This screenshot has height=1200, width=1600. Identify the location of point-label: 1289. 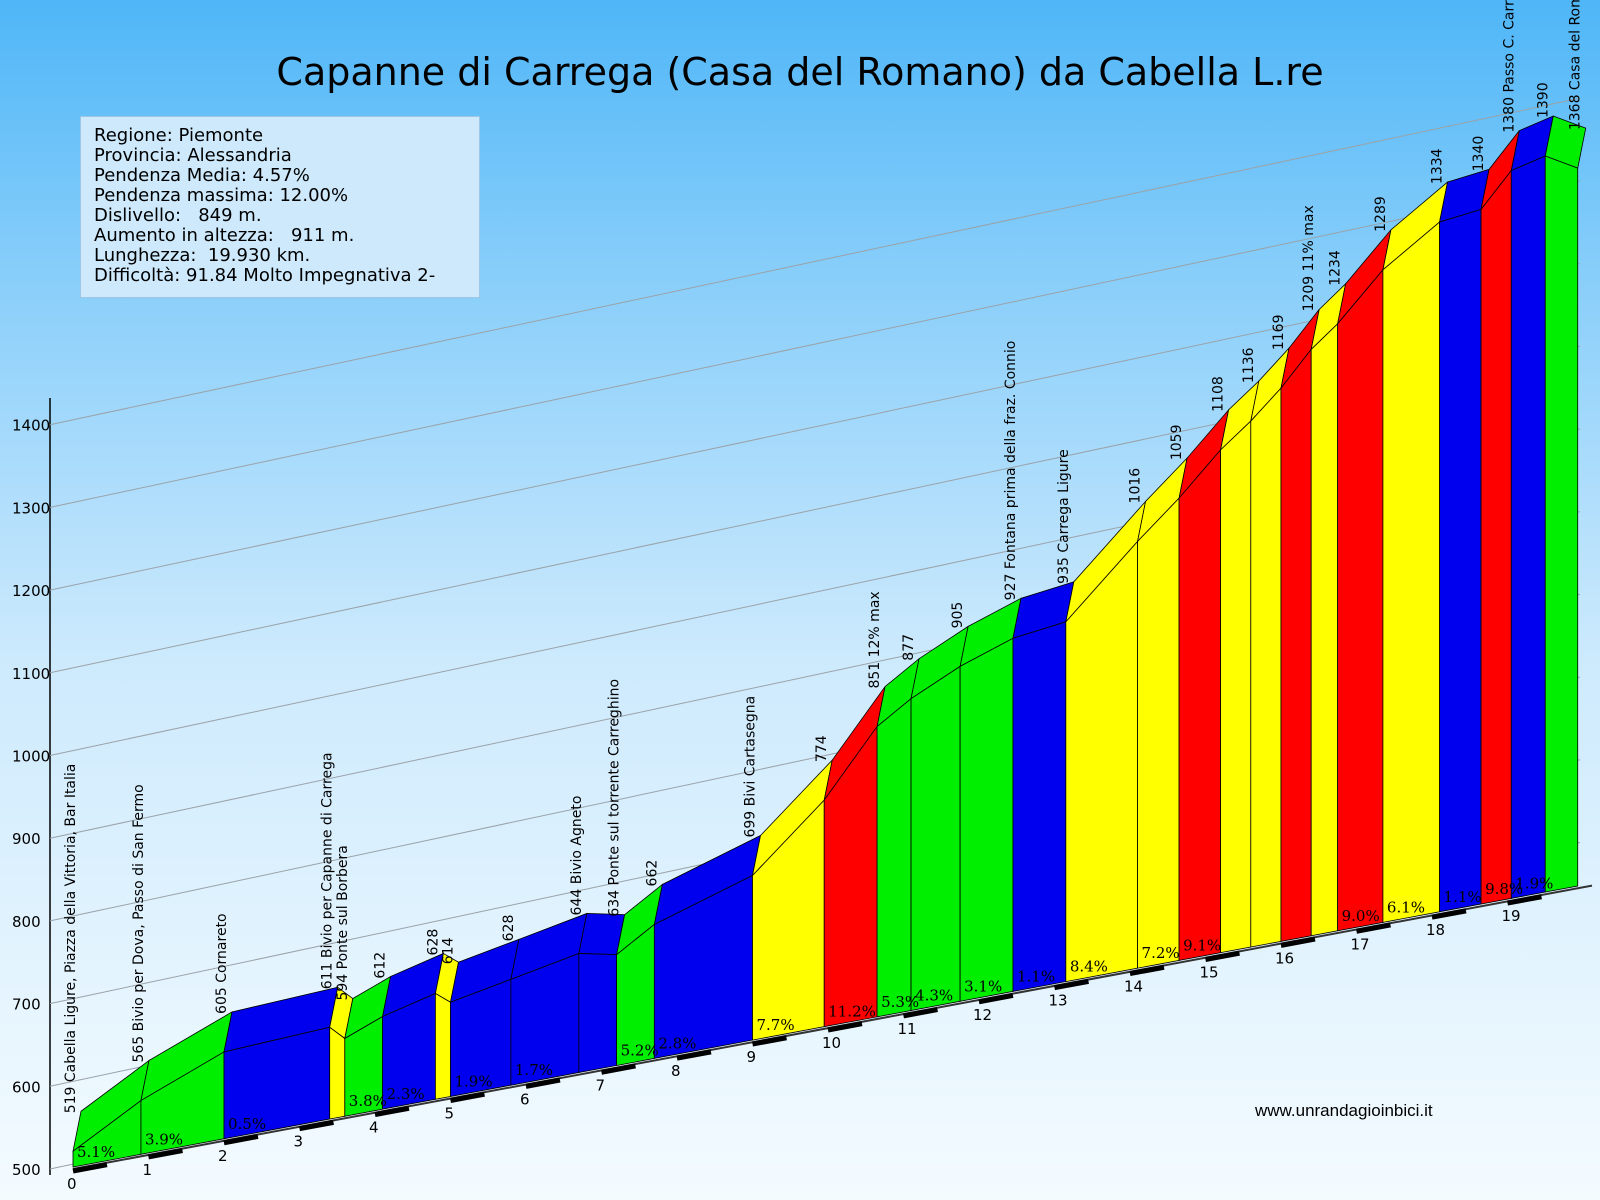
(1381, 214).